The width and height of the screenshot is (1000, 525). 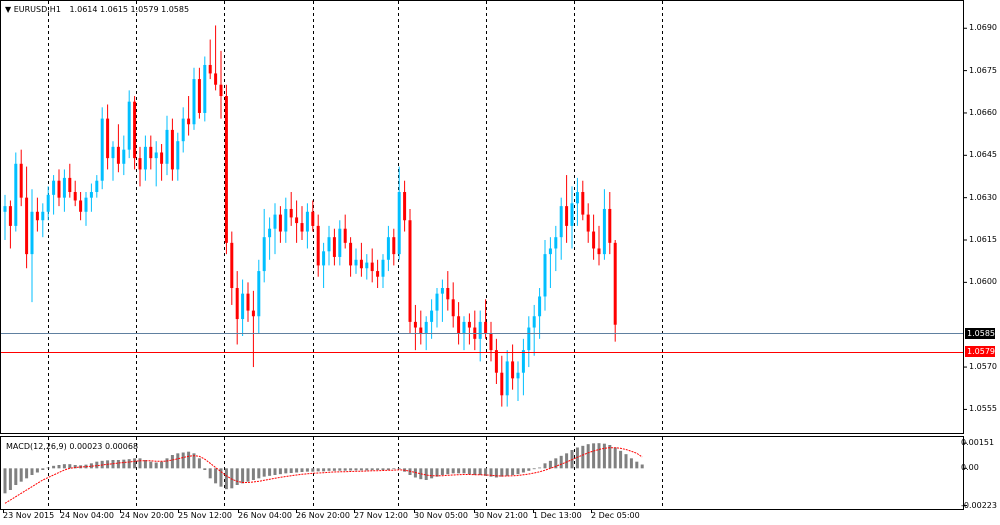 I want to click on symbol-label: EURUSD,H1, so click(x=37, y=9).